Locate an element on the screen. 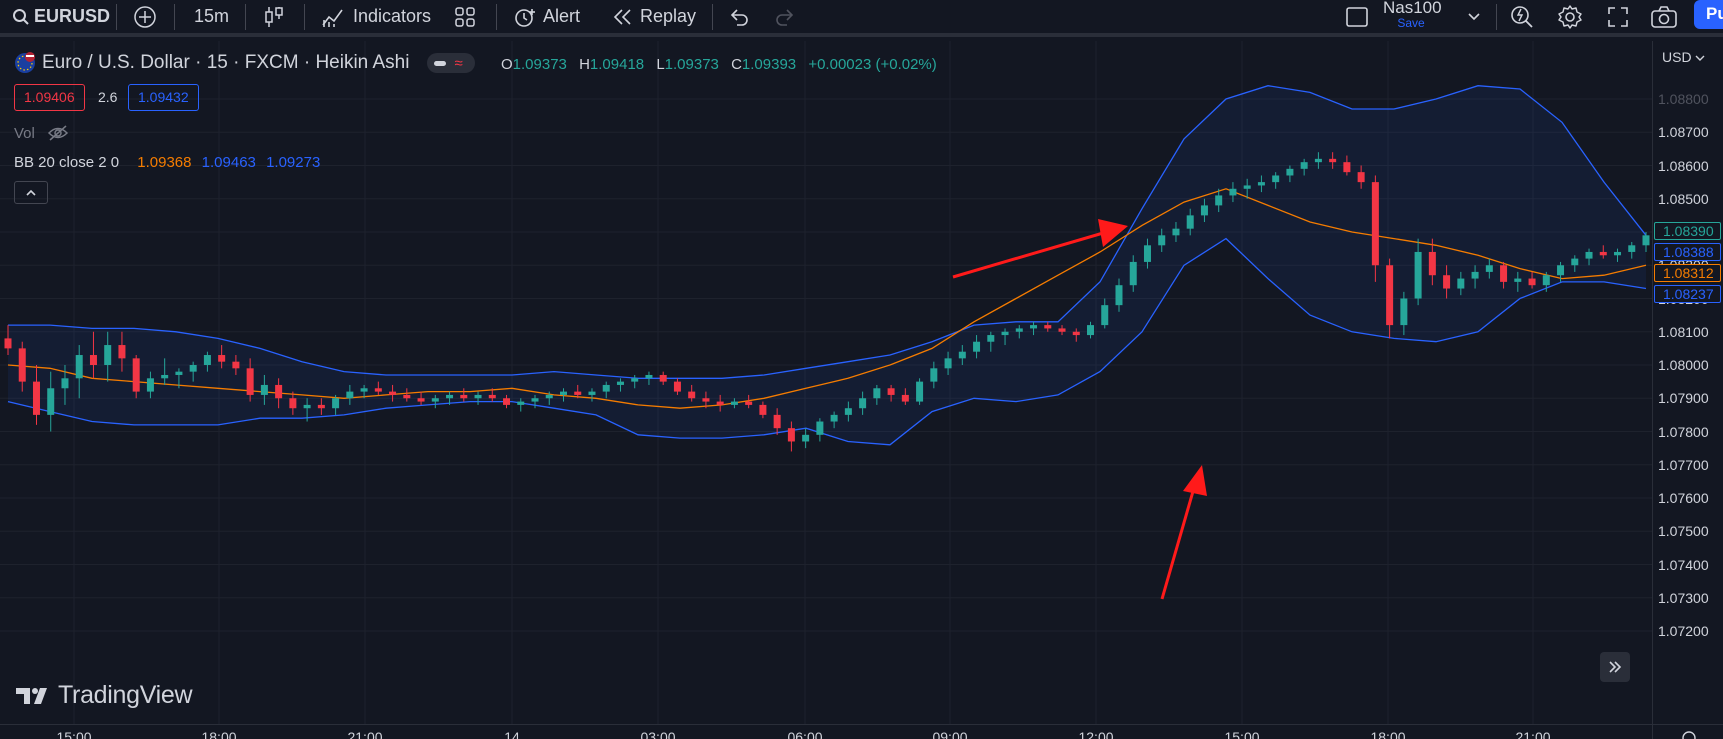  time-tick-label: 06:00 is located at coordinates (805, 734).